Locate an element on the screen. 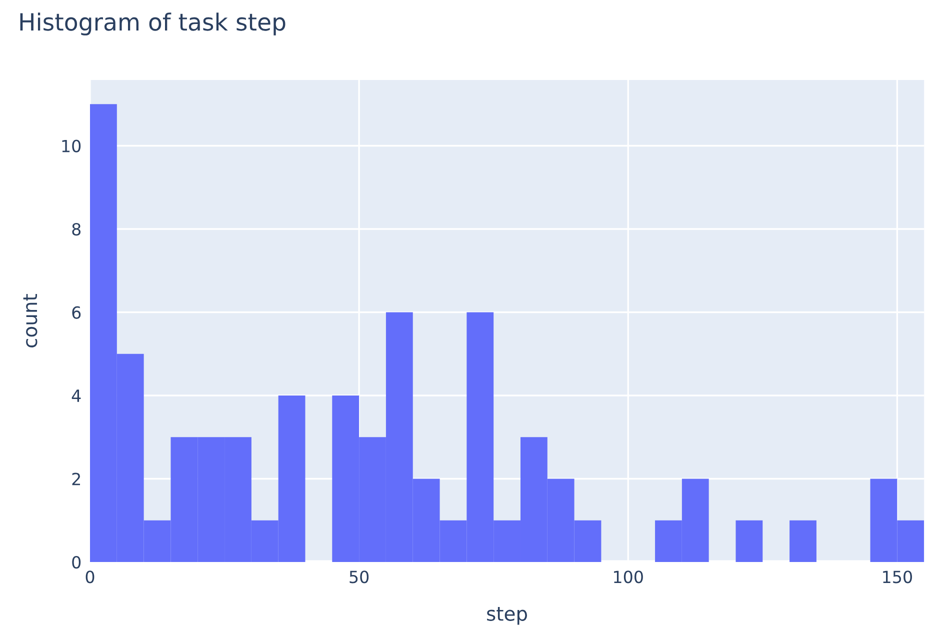  x-tick-label: 100 is located at coordinates (628, 577).